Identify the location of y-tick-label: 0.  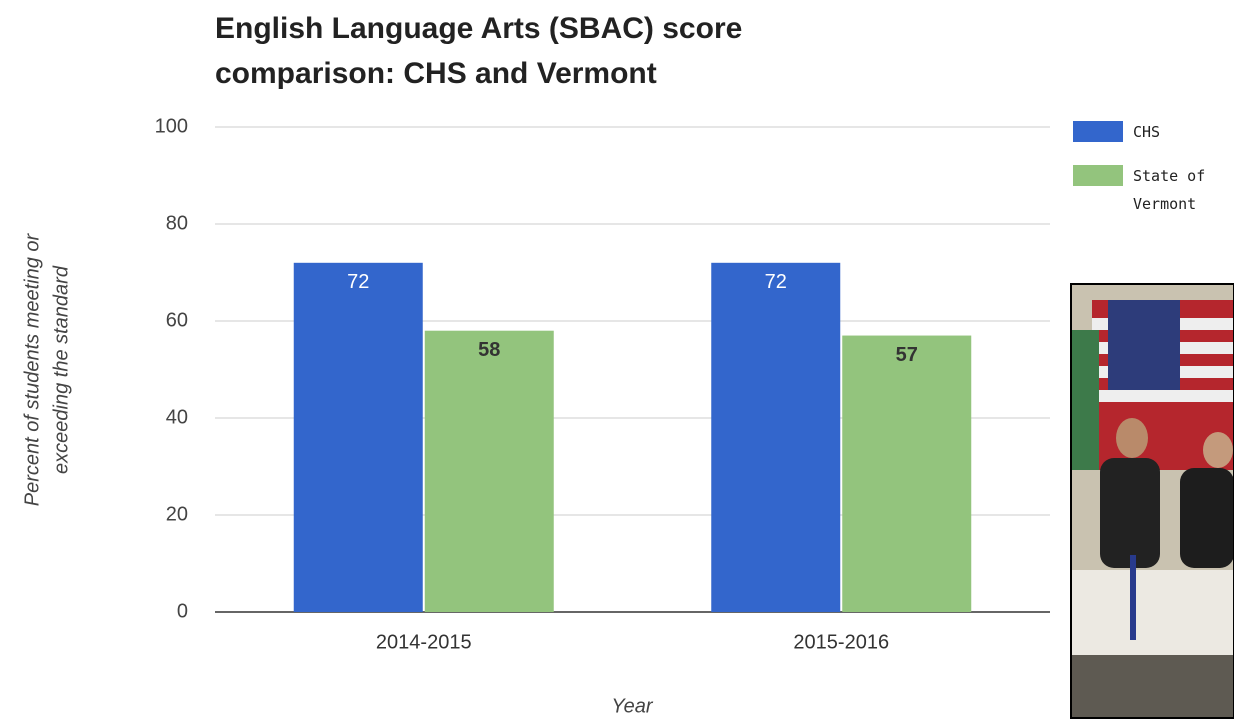
(182, 611).